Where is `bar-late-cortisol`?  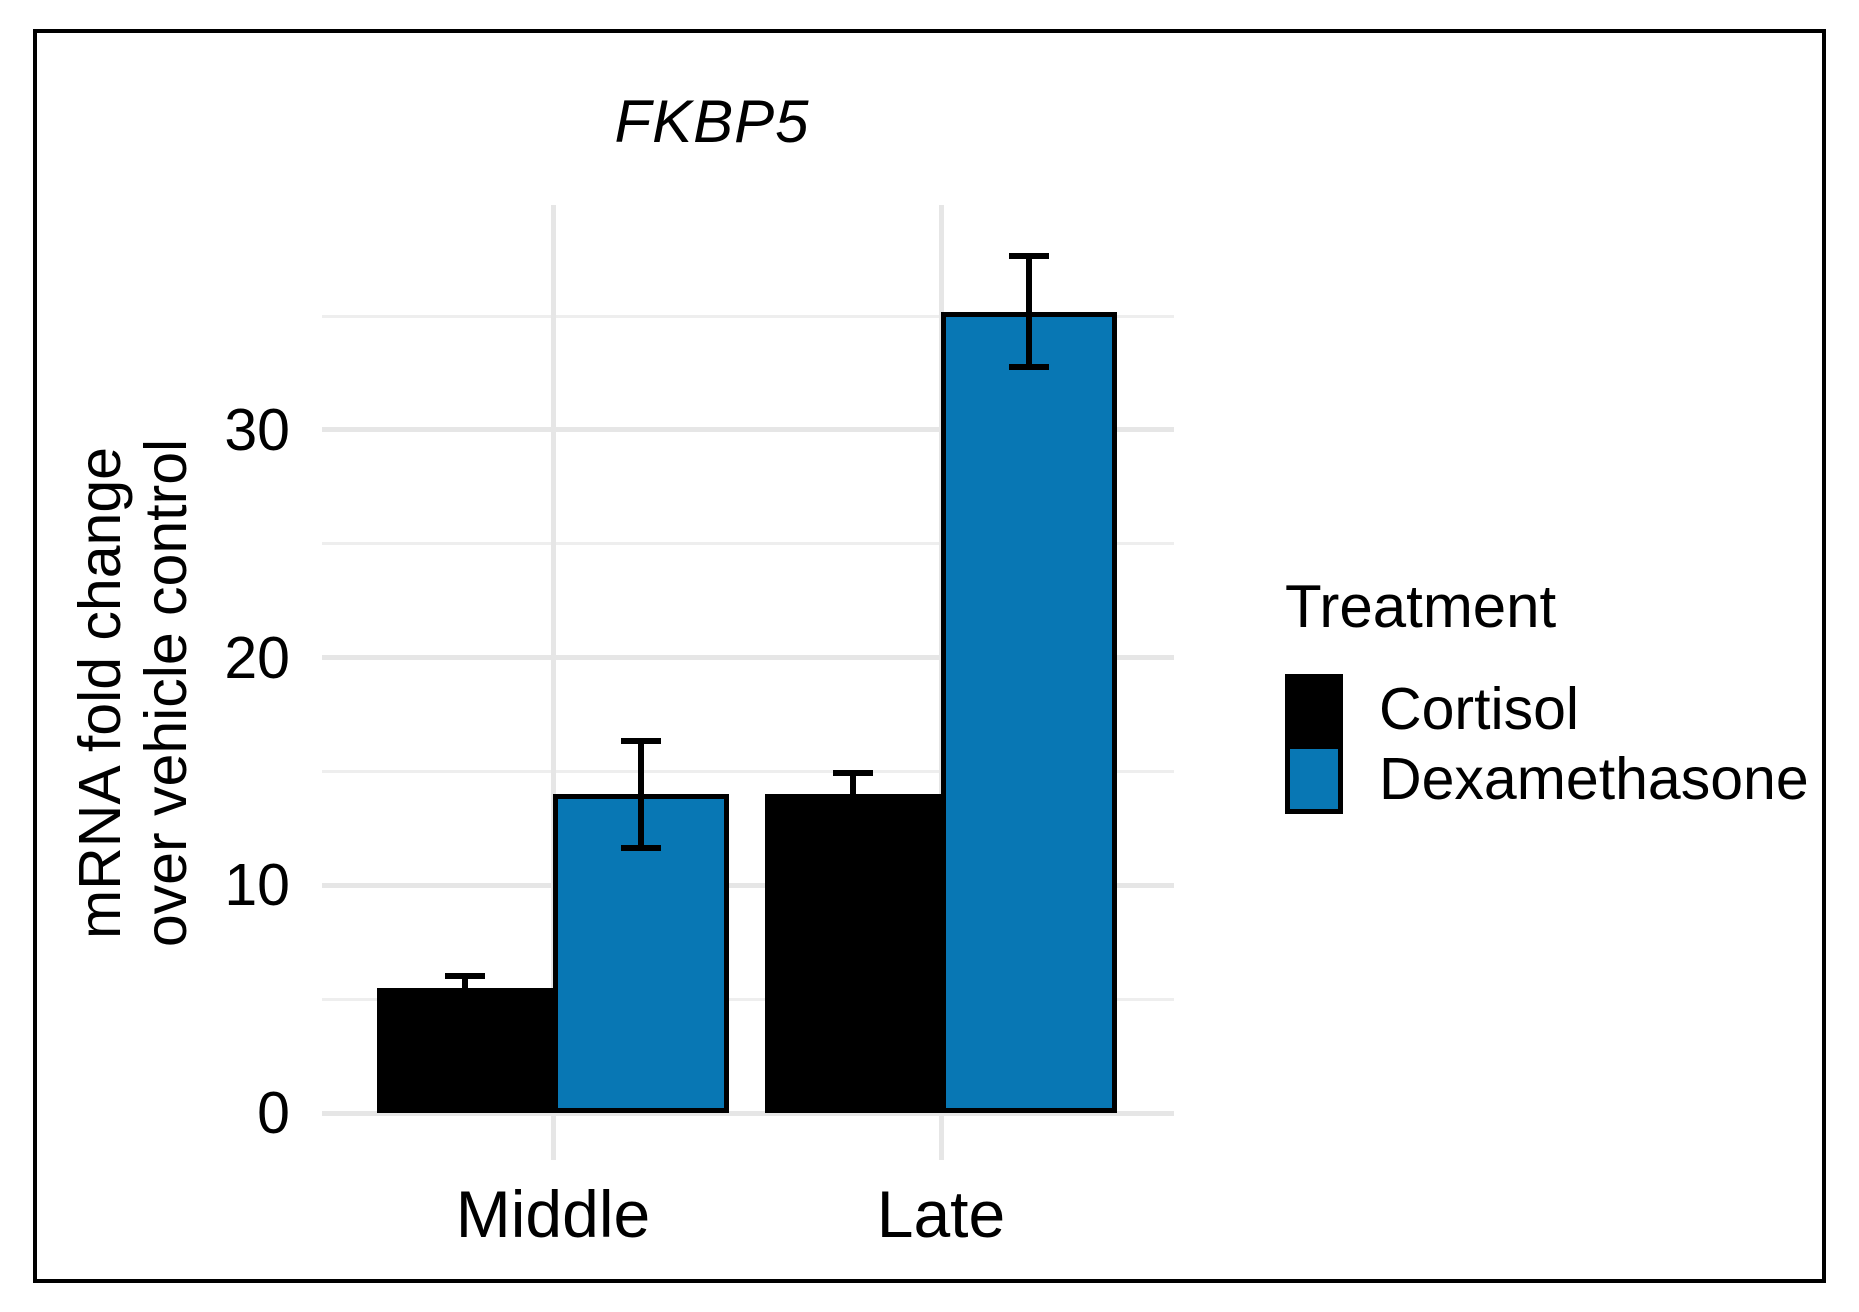 bar-late-cortisol is located at coordinates (853, 953).